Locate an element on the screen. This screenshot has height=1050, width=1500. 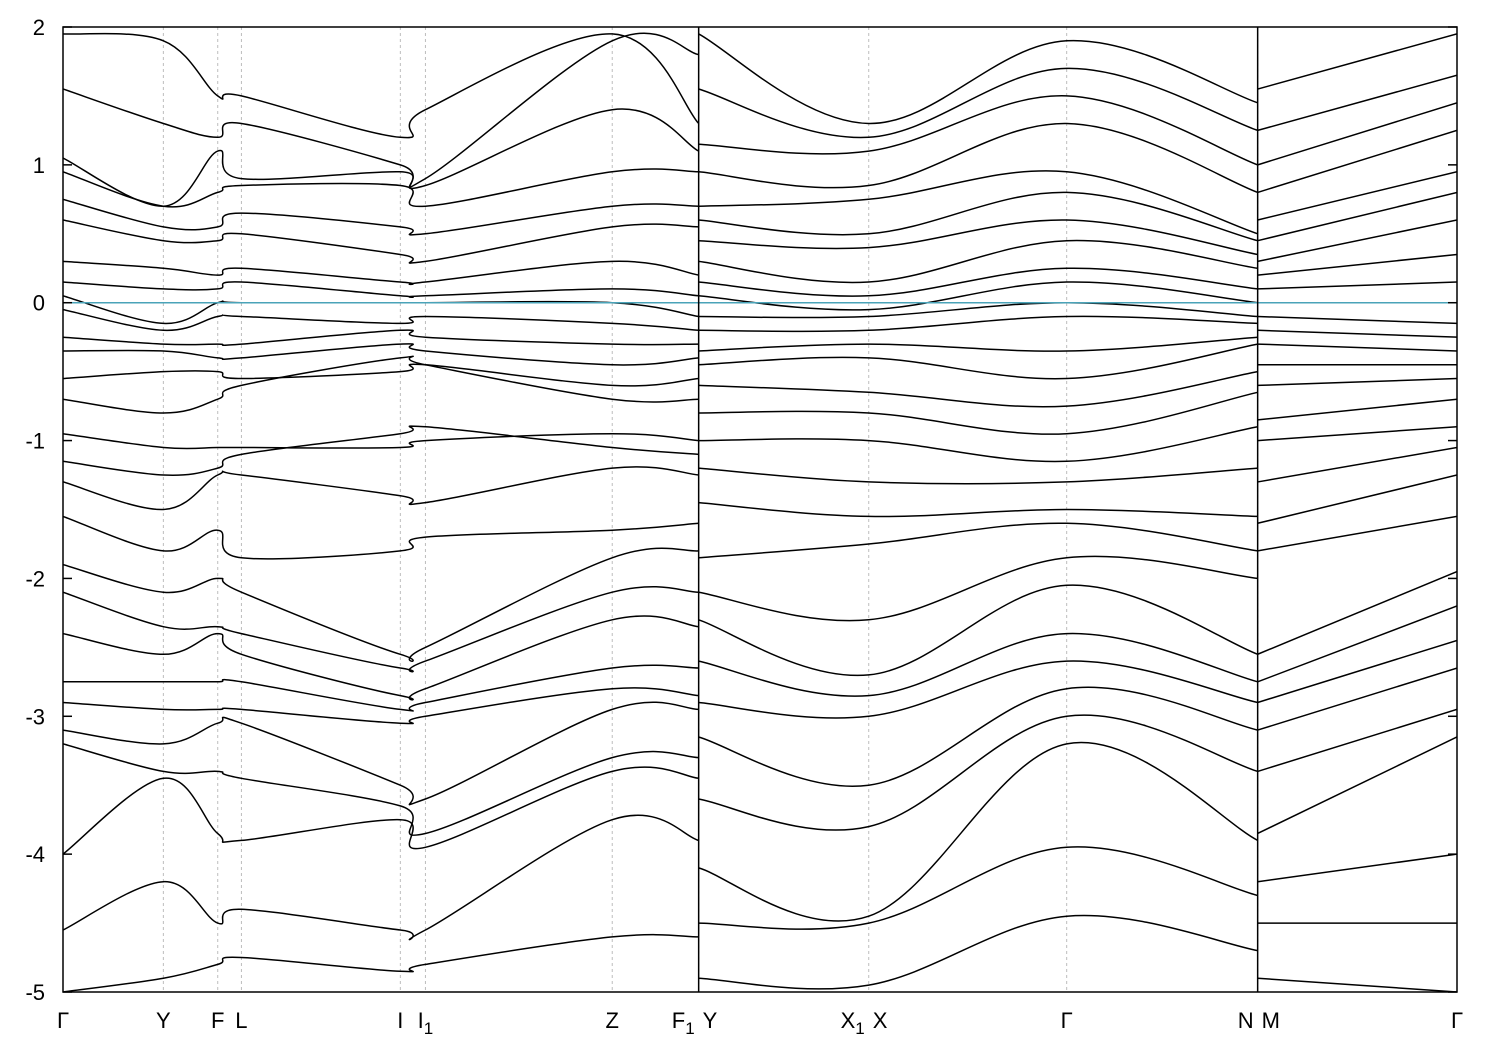
y-tick-label: 2 is located at coordinates (39, 27).